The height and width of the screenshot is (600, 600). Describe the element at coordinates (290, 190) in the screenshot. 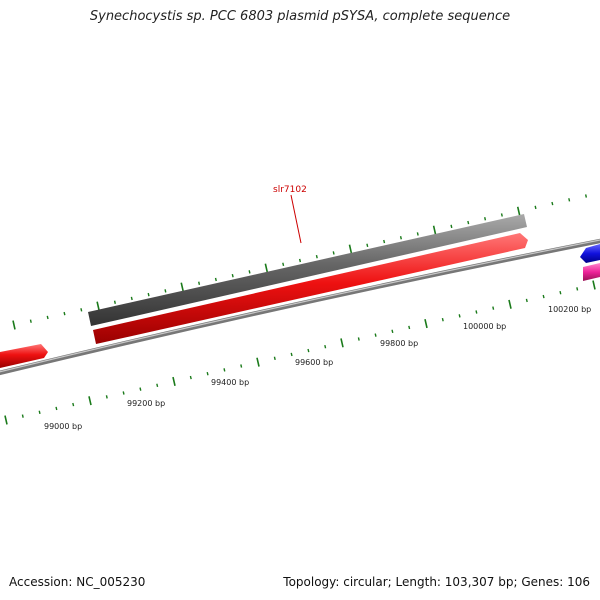

I see `gene-label-slr7102: slr7102` at that location.